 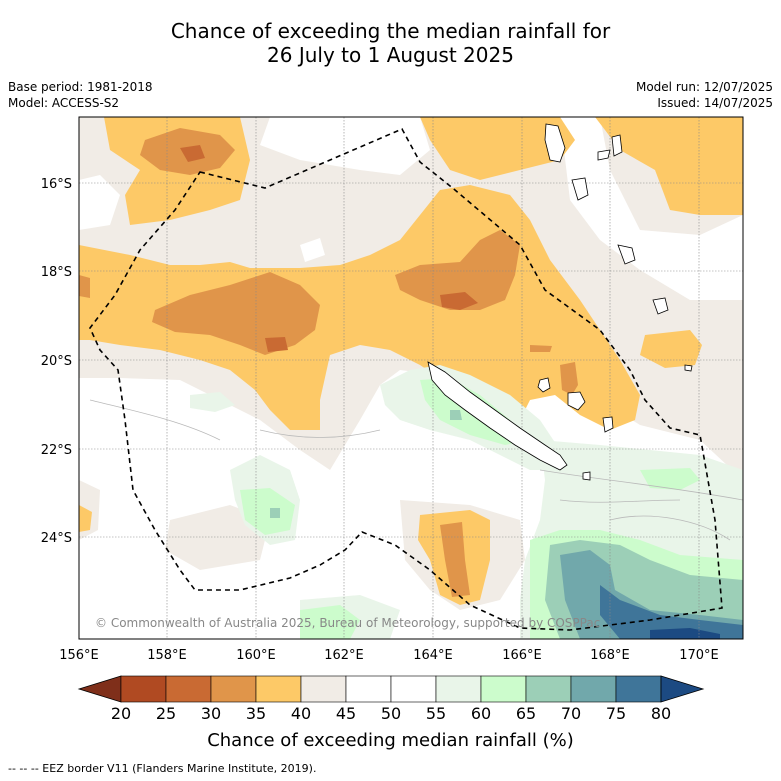 What do you see at coordinates (571, 713) in the screenshot?
I see `colorbar-tick-label: 70` at bounding box center [571, 713].